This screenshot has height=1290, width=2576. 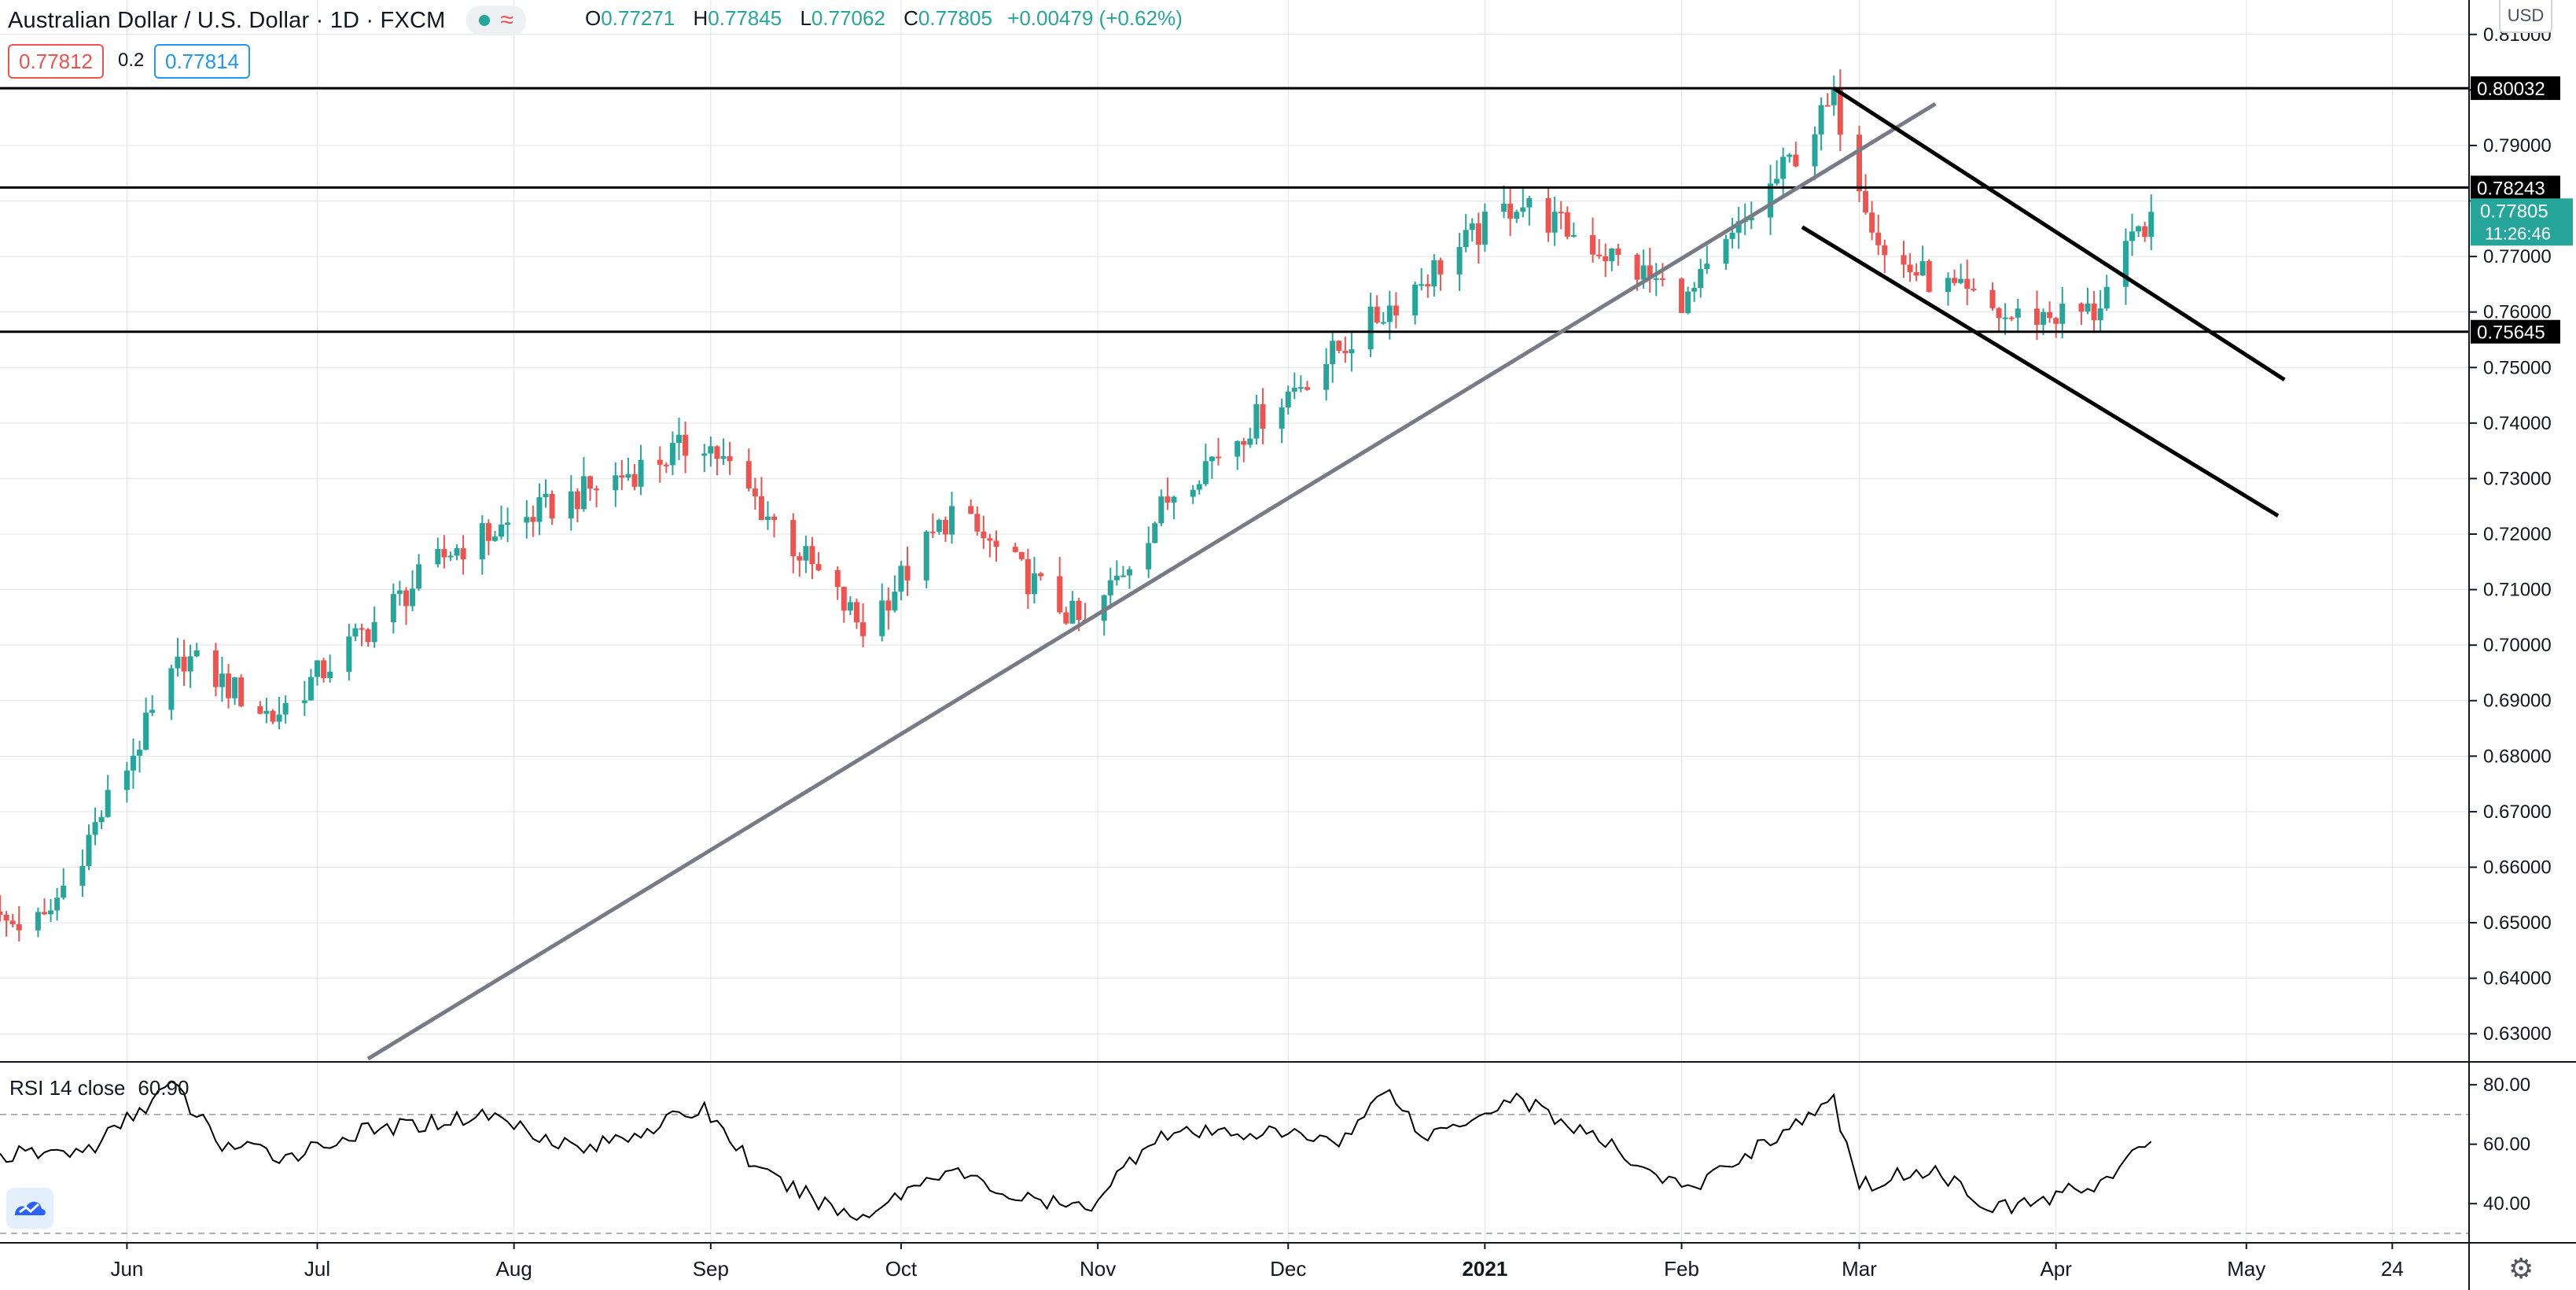 I want to click on price-tick-label: 0.71000, so click(x=2517, y=591).